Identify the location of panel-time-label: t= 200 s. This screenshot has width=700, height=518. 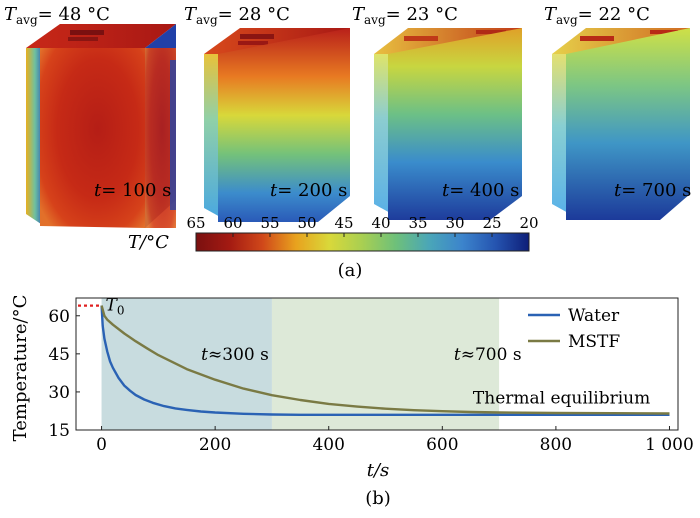
(308, 190).